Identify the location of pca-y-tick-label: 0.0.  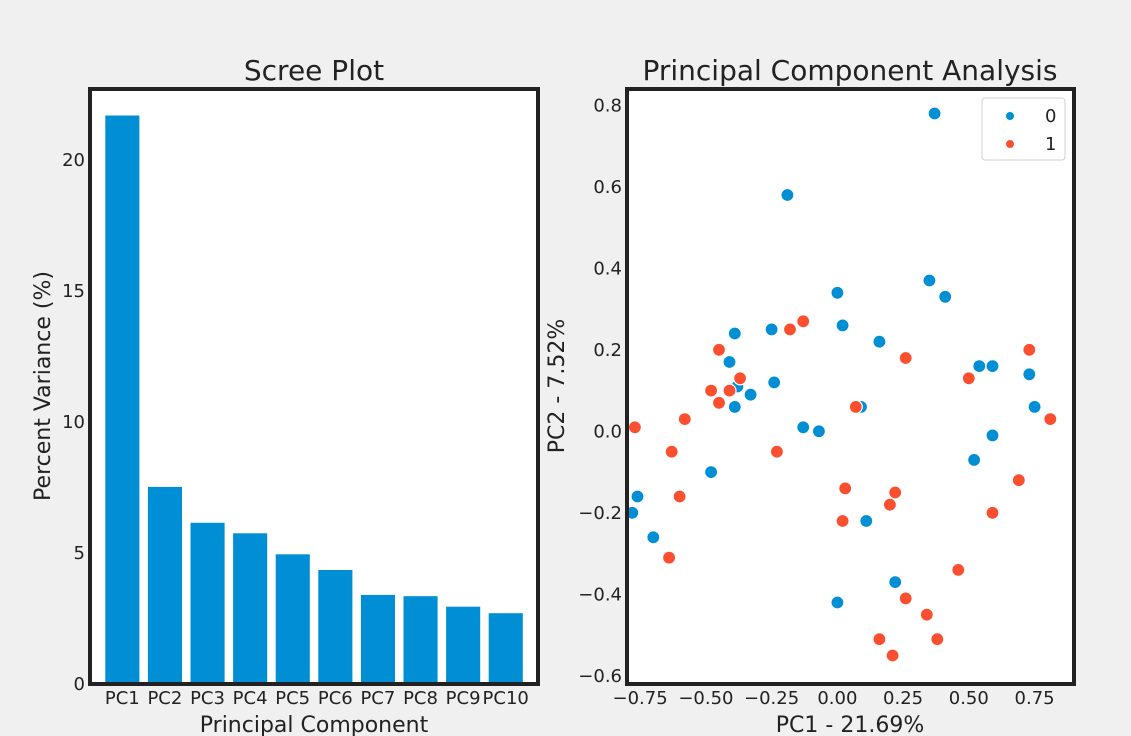
(607, 431).